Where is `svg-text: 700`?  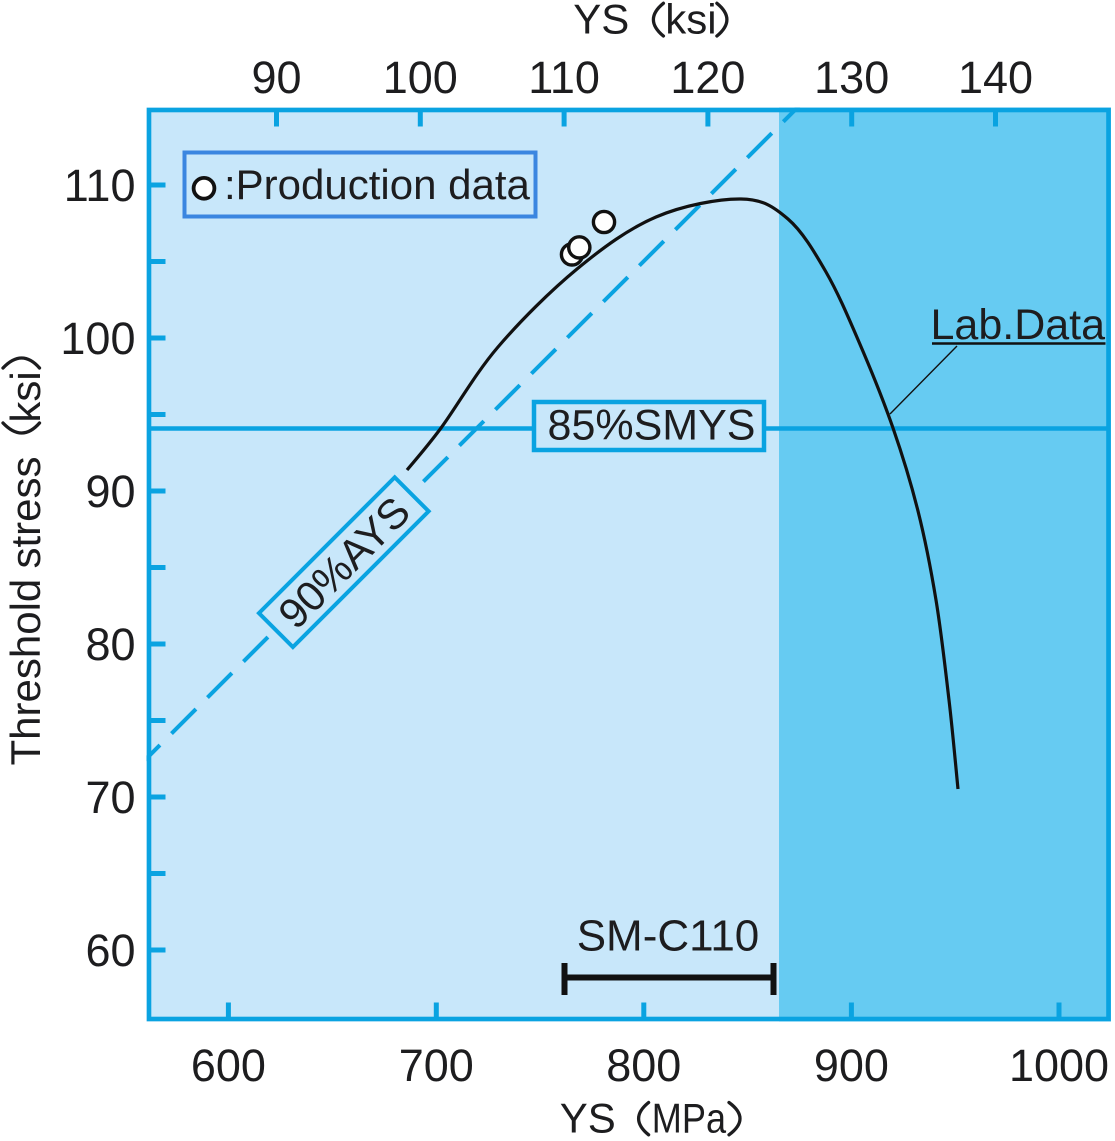 svg-text: 700 is located at coordinates (436, 1065).